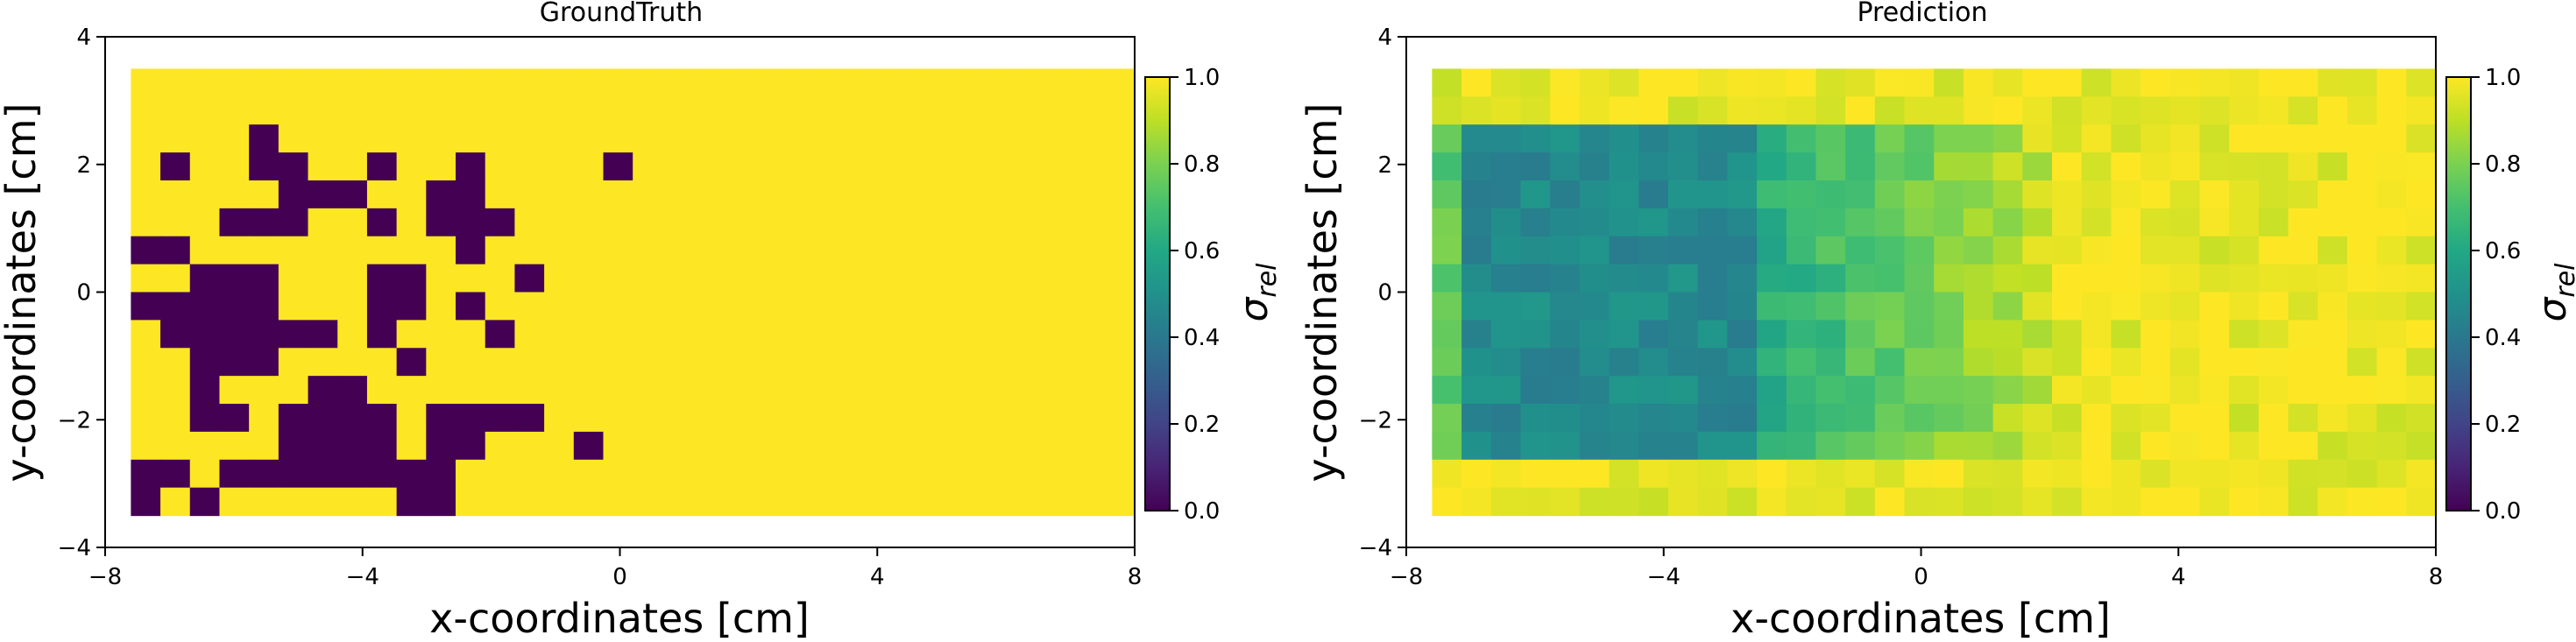 The width and height of the screenshot is (2576, 642). What do you see at coordinates (2553, 292) in the screenshot?
I see `prediction-colorbar-label: σrel` at bounding box center [2553, 292].